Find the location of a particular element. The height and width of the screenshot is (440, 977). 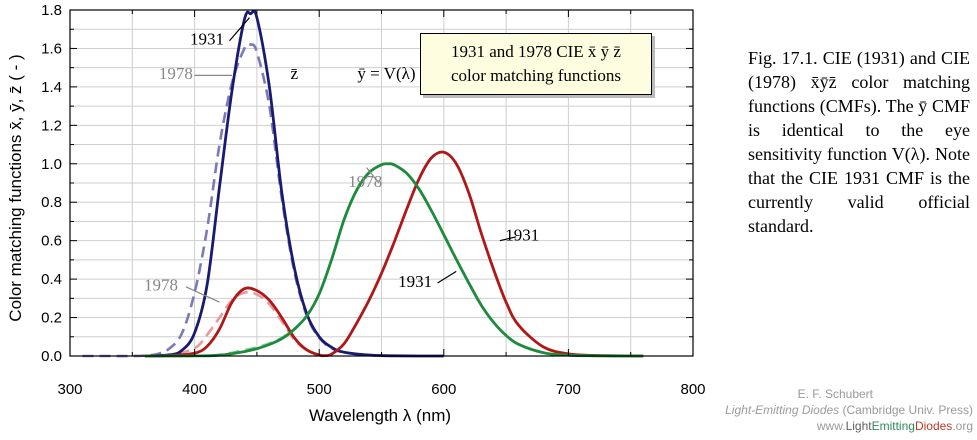

y-tick-label: 0.2 is located at coordinates (51, 318).